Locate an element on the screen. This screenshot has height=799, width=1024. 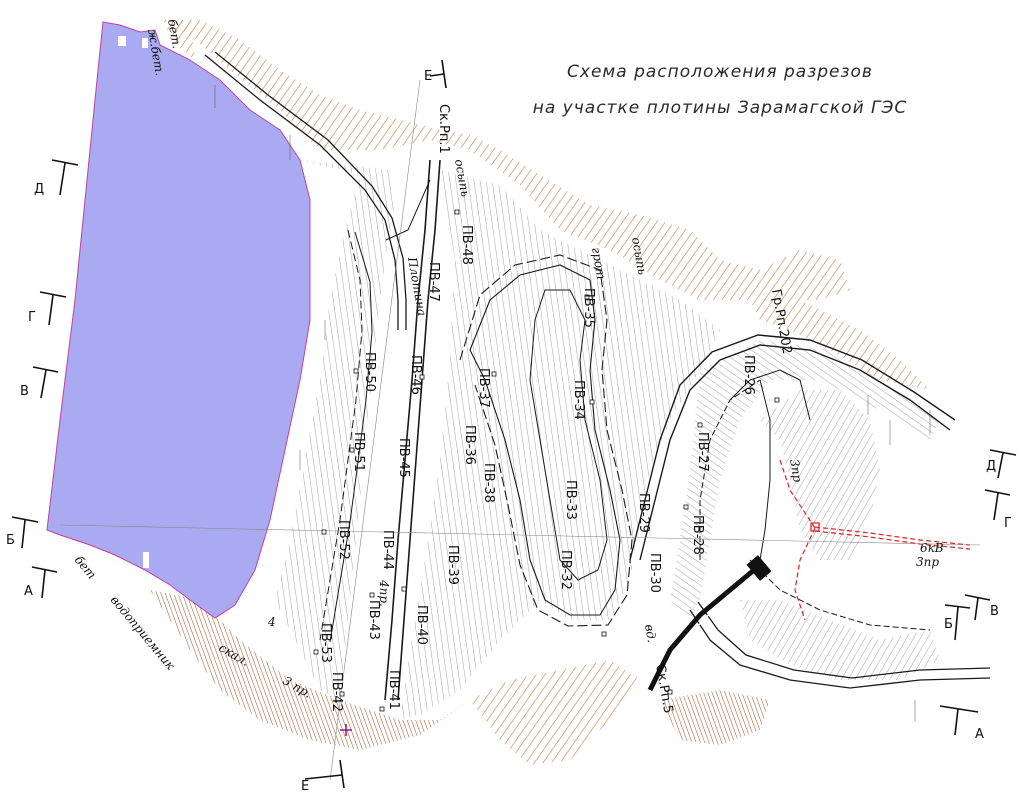
label-bet-top: бет. is located at coordinates (174, 34).